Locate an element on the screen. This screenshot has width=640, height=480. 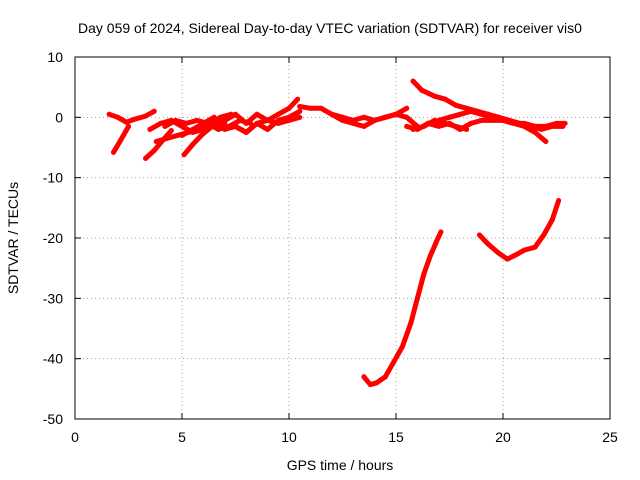
y-tick-label: 0 is located at coordinates (59, 117).